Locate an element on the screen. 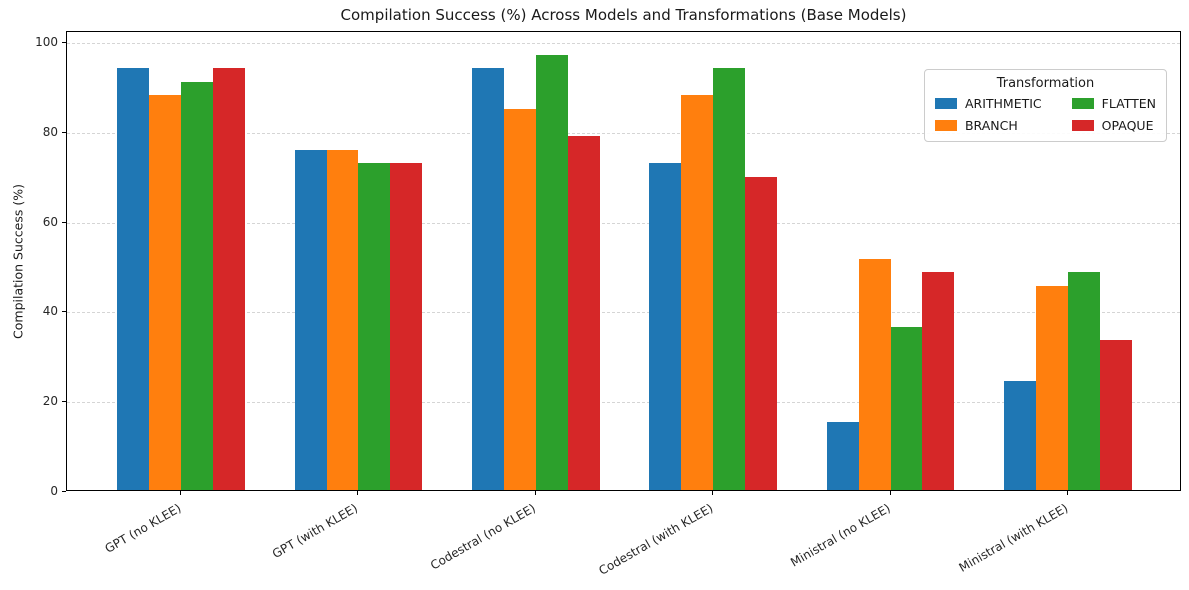 This screenshot has height=590, width=1189. legend-title: Transformation is located at coordinates (1045, 83).